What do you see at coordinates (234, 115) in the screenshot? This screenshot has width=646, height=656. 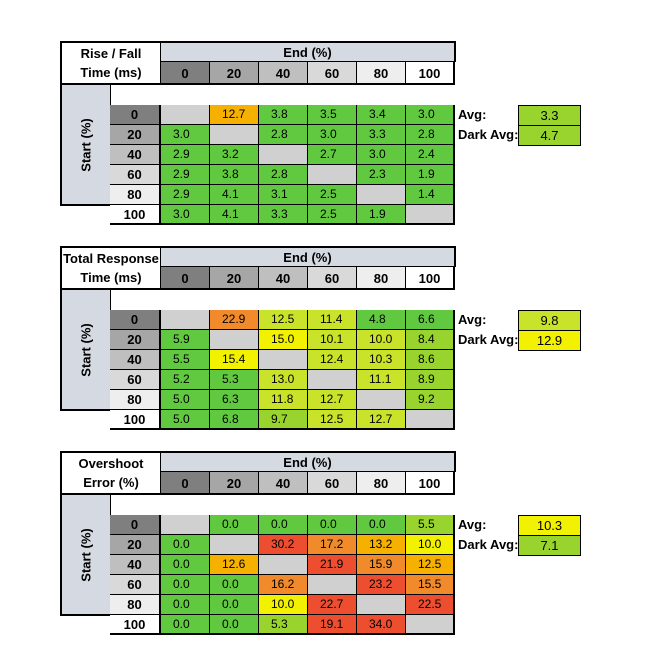 I see `table-cell: 12.7` at bounding box center [234, 115].